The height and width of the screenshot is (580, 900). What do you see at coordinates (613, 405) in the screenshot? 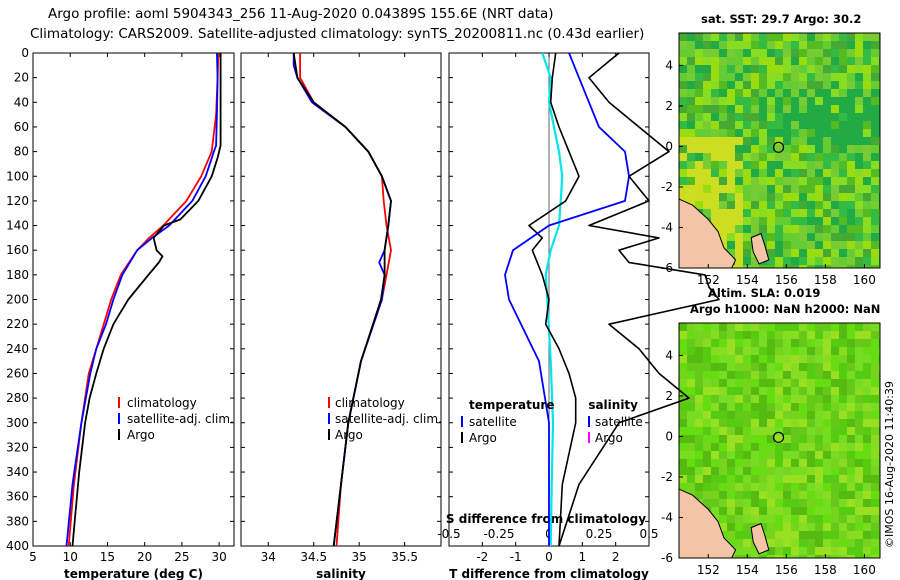
I see `diff-legend-right-title: salinity` at bounding box center [613, 405].